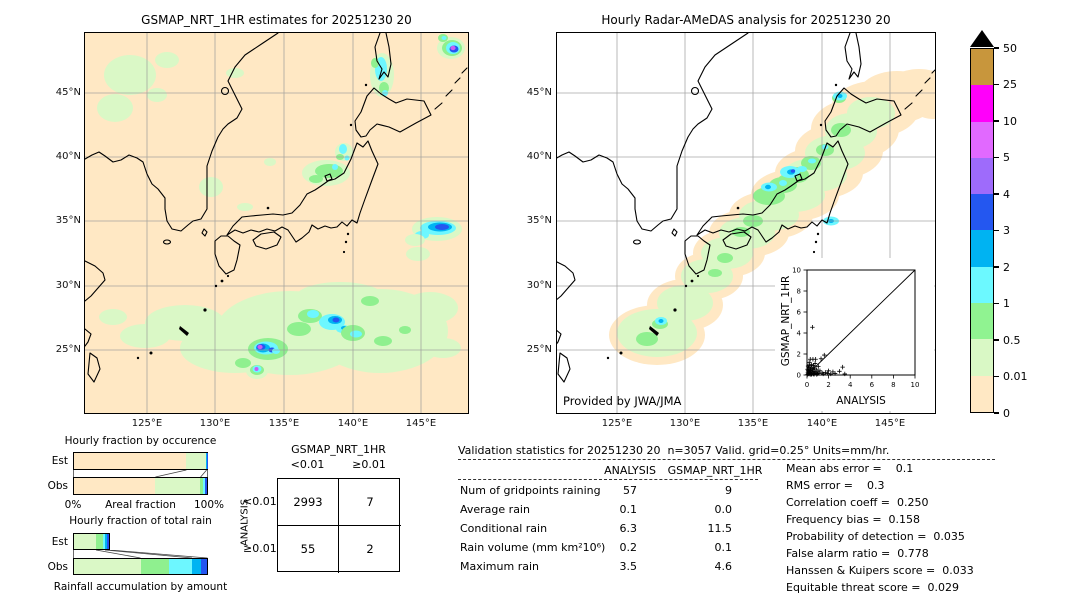 This screenshot has height=612, width=1080. I want to click on stats-row-value: 0.1, so click(723, 547).